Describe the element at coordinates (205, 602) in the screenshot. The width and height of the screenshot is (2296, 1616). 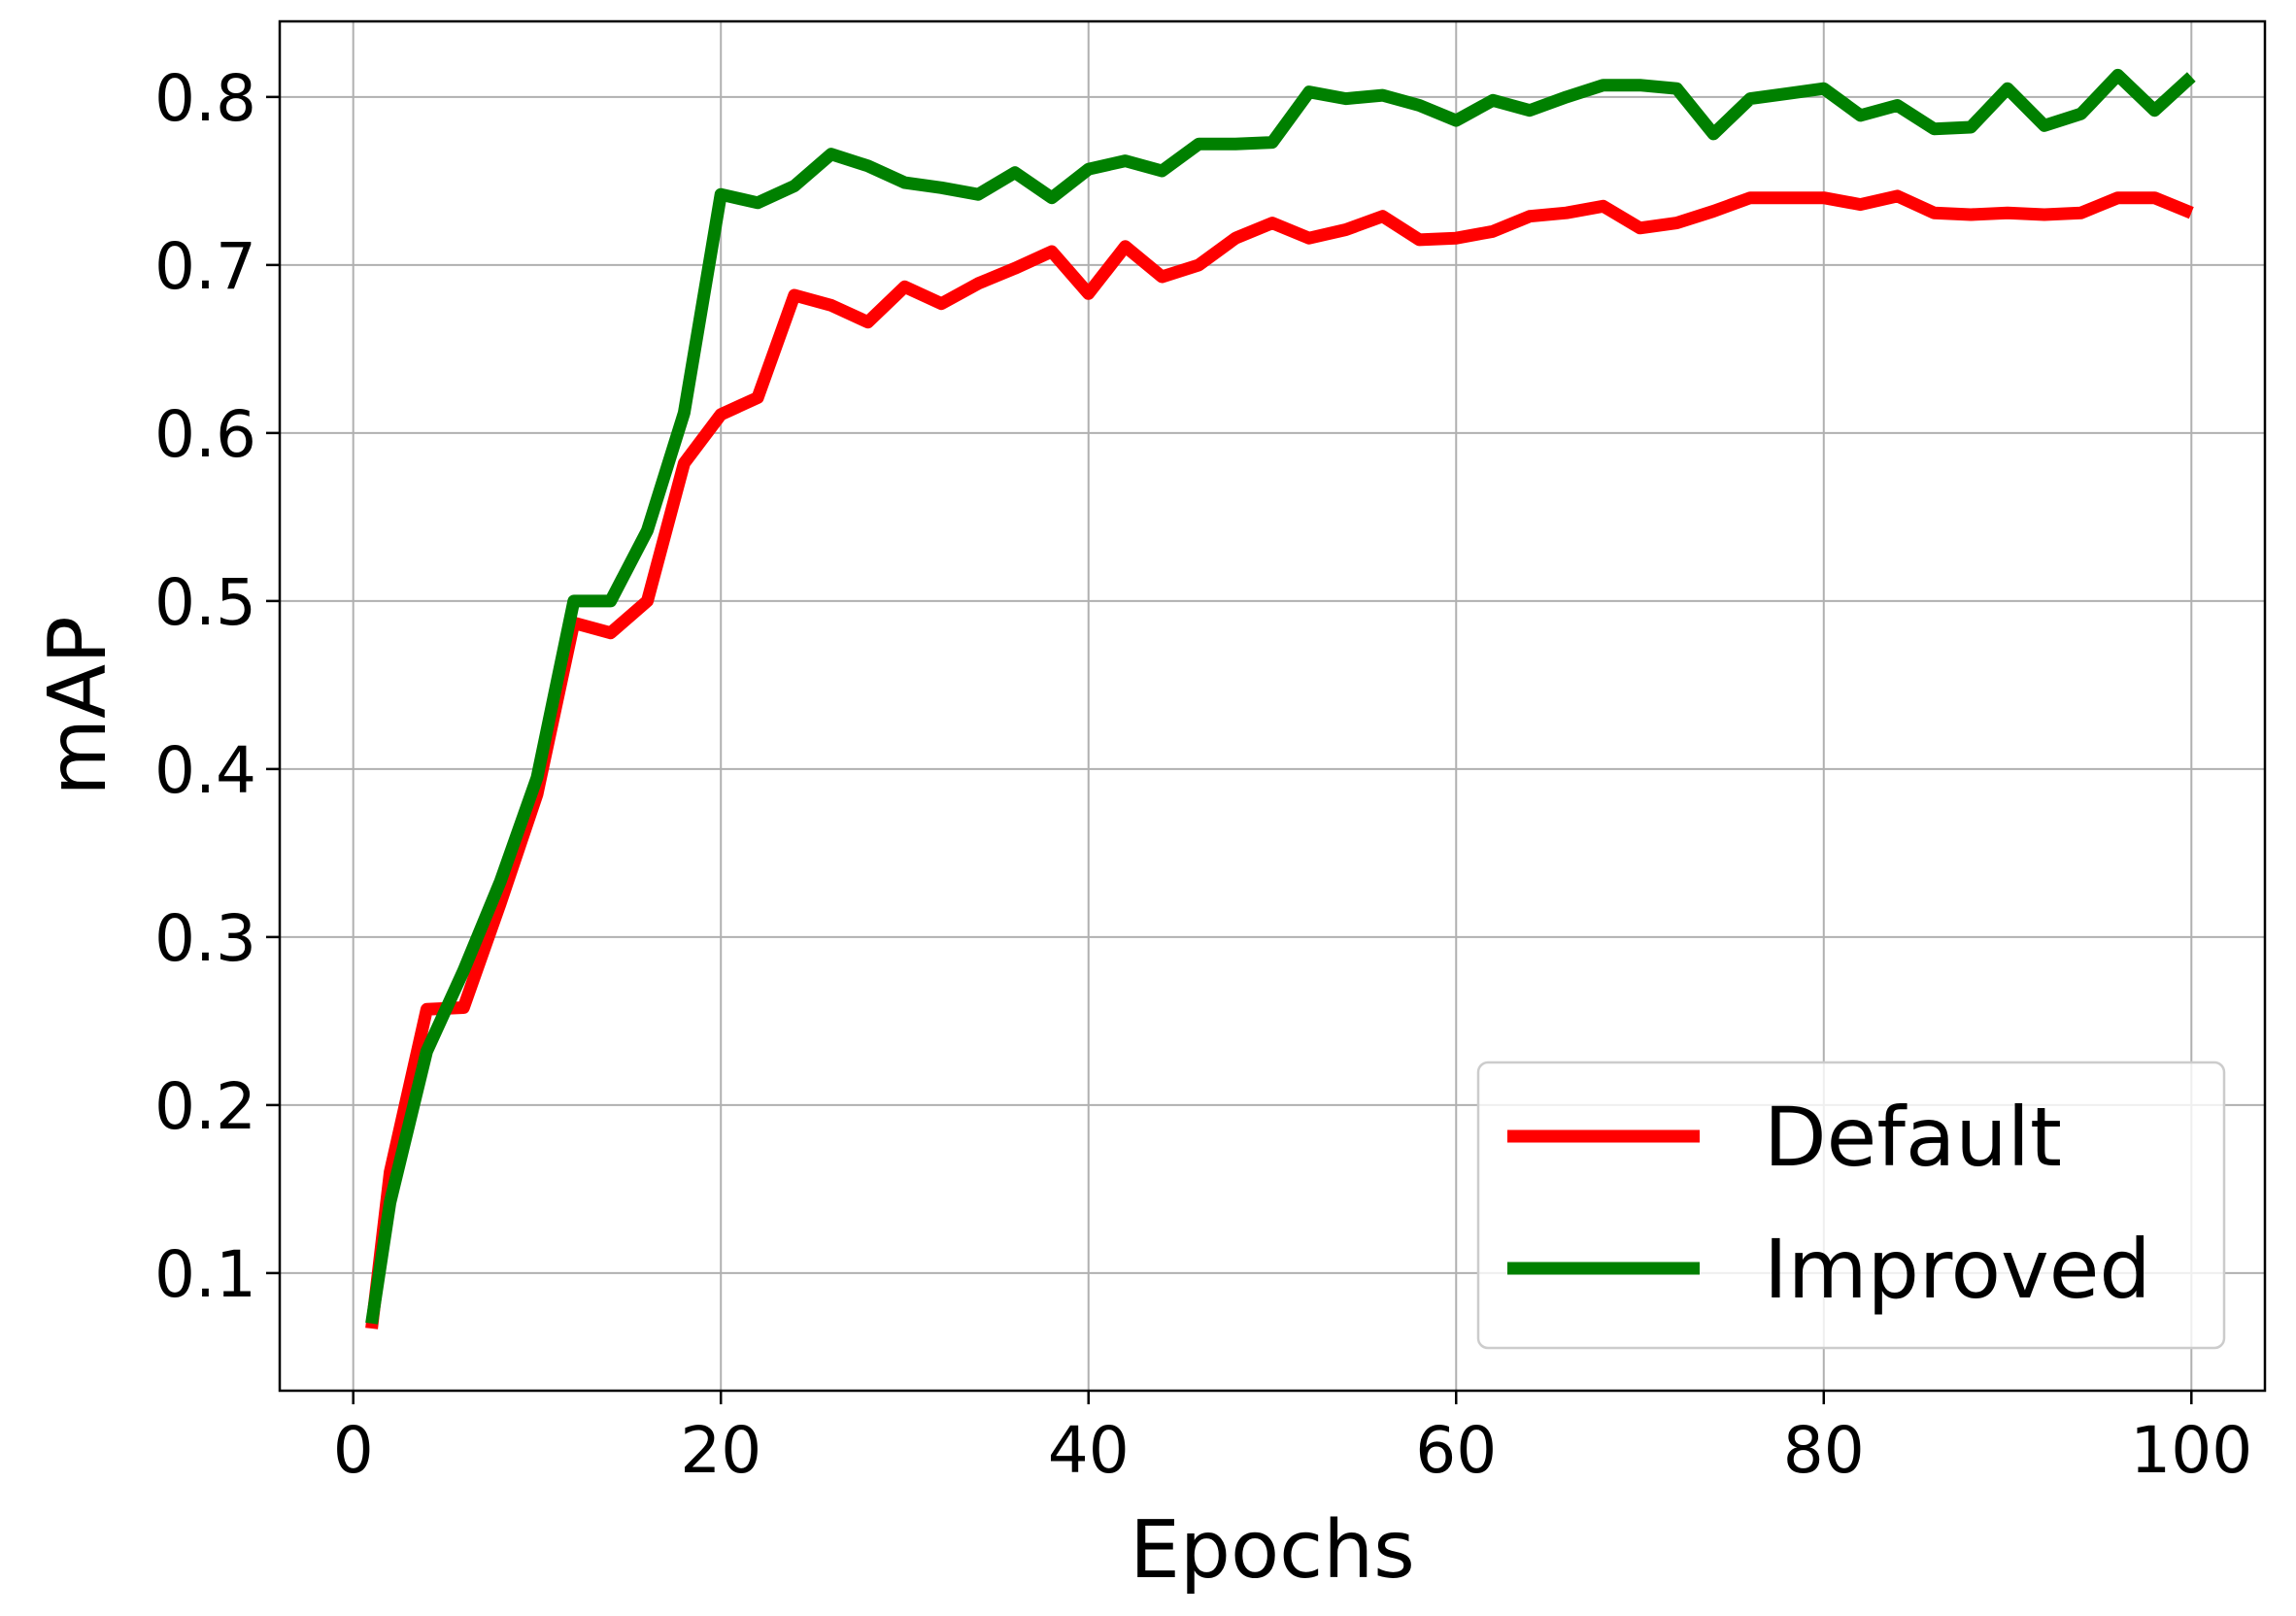
I see `y-tick-label: 0.5` at that location.